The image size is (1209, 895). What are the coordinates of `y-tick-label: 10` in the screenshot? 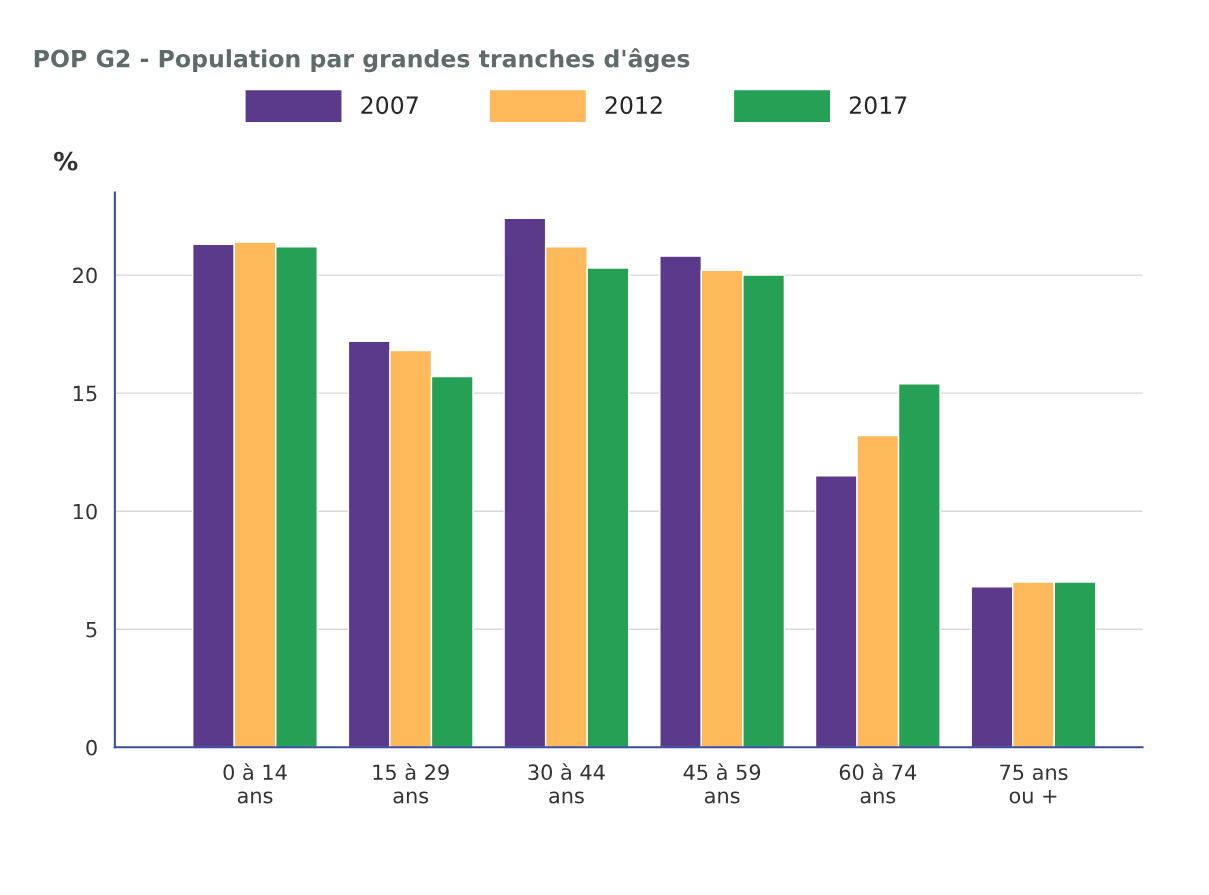 It's located at (85, 511).